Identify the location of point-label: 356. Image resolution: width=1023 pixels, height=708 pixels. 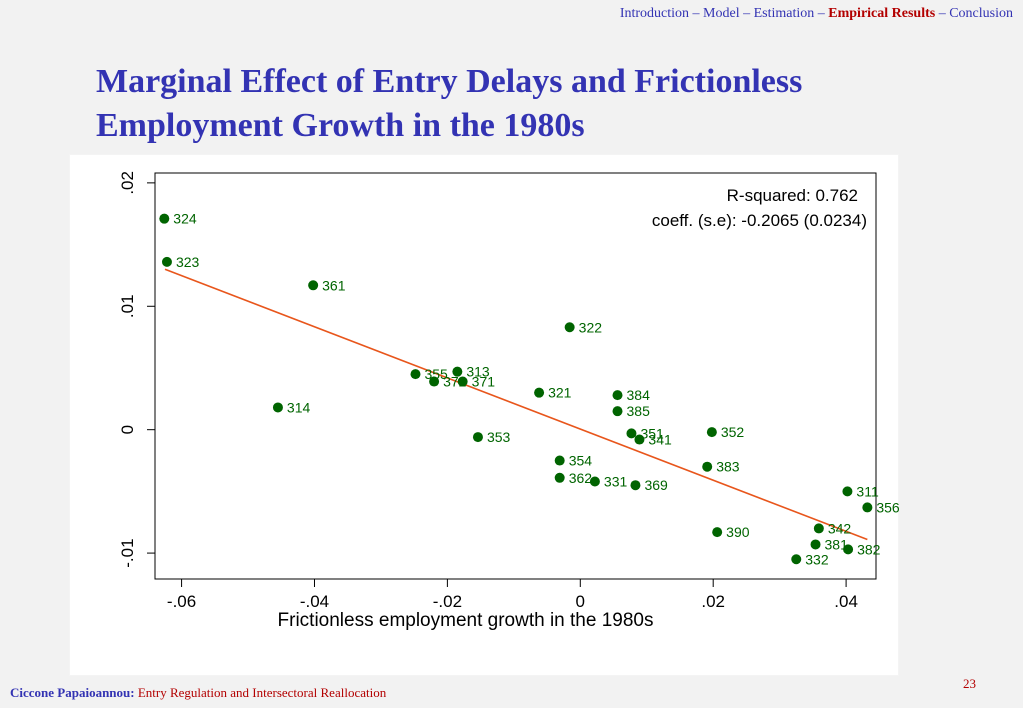
(888, 507).